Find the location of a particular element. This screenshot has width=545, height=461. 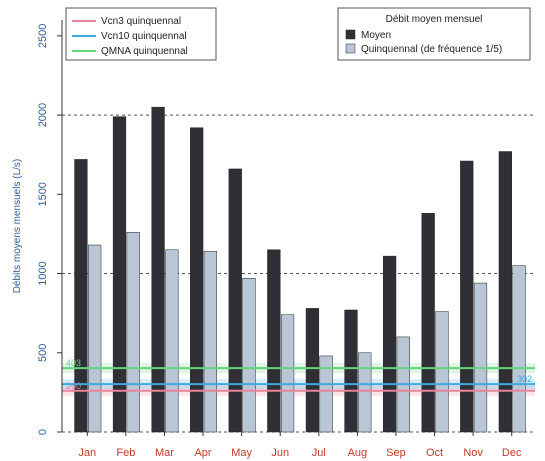

y-tick-label: 2000 is located at coordinates (43, 115).